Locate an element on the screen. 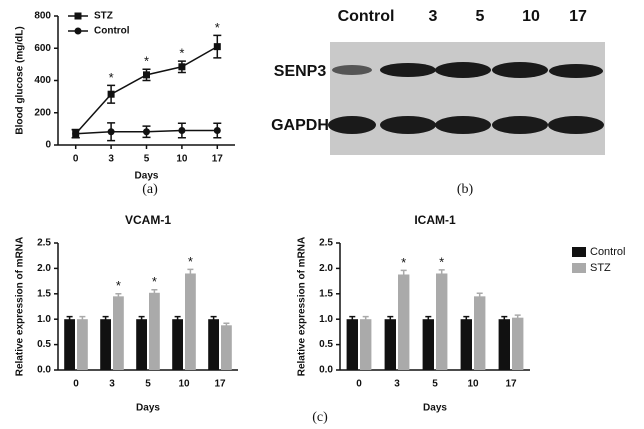 The height and width of the screenshot is (429, 644). lane-label: 10 is located at coordinates (531, 16).